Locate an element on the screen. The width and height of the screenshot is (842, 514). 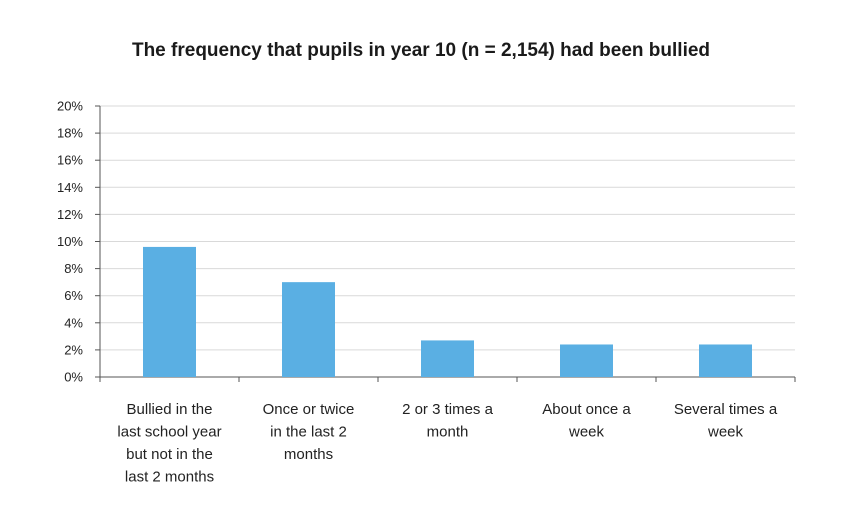
y-tick-label: 18% is located at coordinates (70, 133).